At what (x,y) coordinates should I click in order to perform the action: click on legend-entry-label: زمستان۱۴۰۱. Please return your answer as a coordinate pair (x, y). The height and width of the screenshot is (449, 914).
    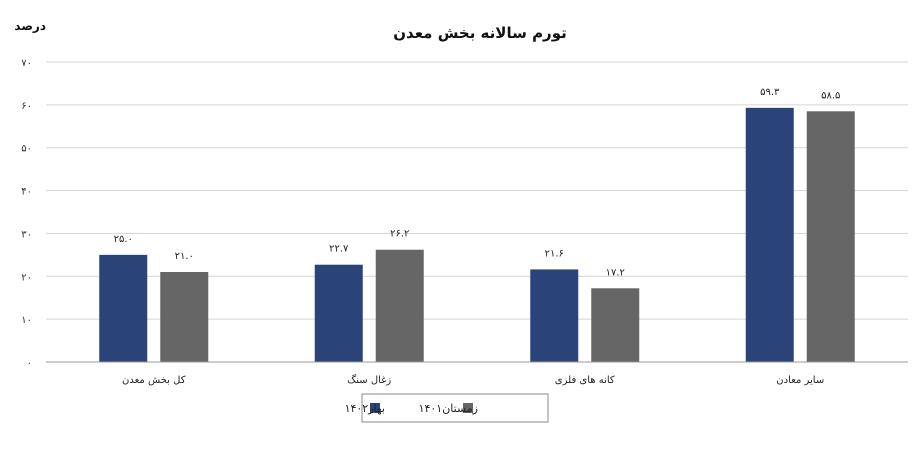
    Looking at the image, I should click on (448, 408).